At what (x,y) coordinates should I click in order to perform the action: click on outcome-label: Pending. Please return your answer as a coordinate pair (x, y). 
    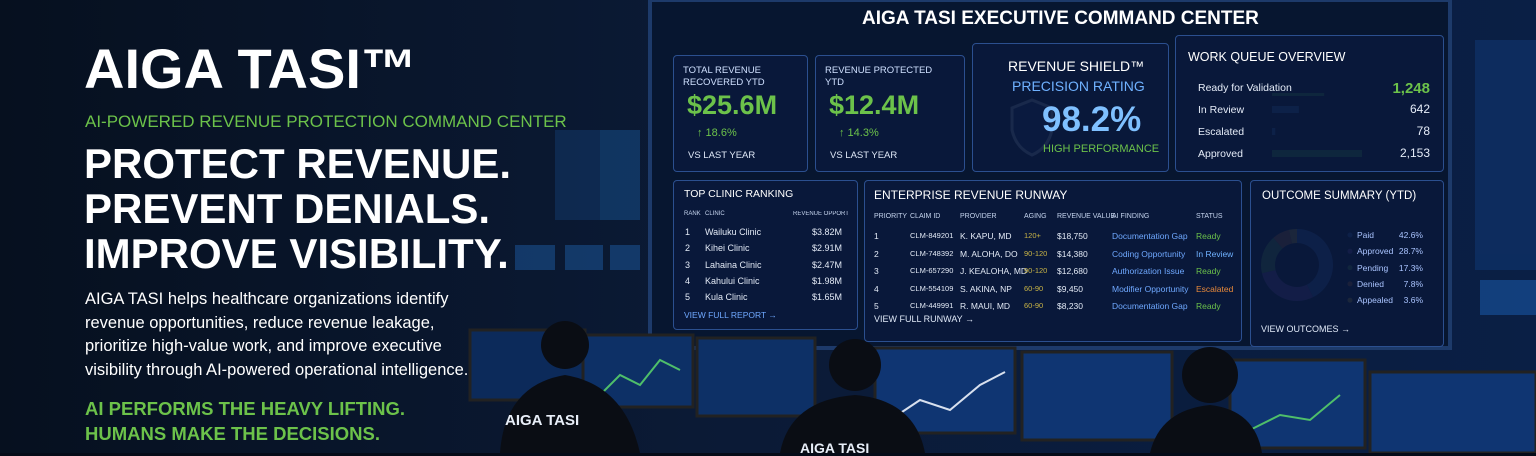
    Looking at the image, I should click on (1373, 267).